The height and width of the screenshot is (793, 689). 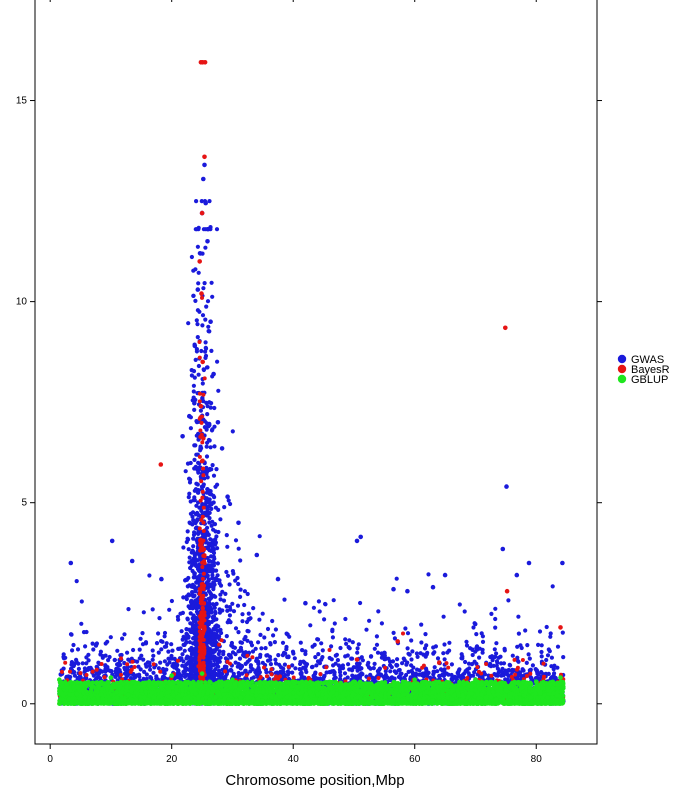 I want to click on y-tick-label: 15, so click(x=22, y=101).